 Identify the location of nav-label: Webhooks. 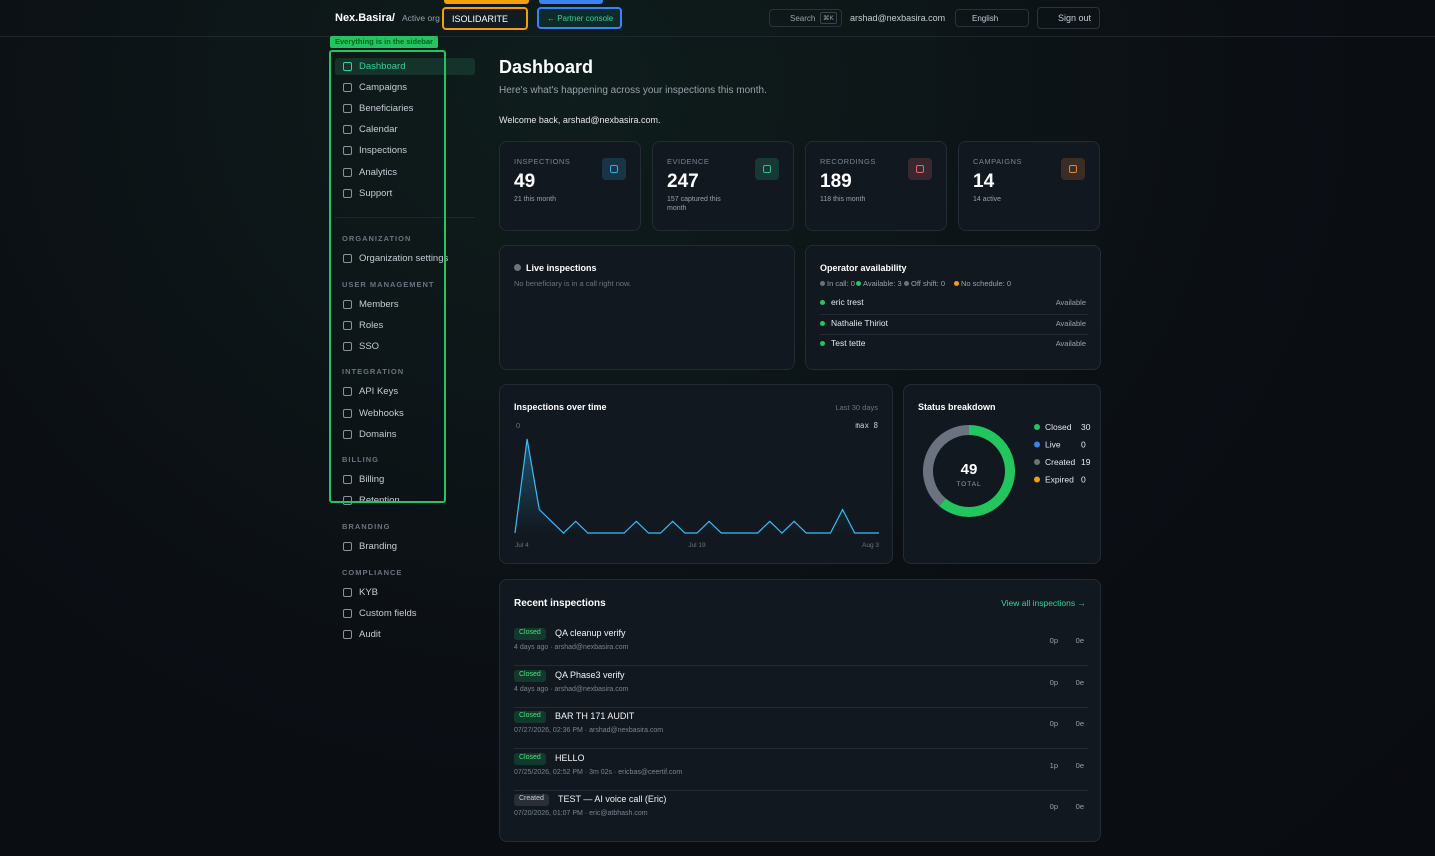
(381, 413).